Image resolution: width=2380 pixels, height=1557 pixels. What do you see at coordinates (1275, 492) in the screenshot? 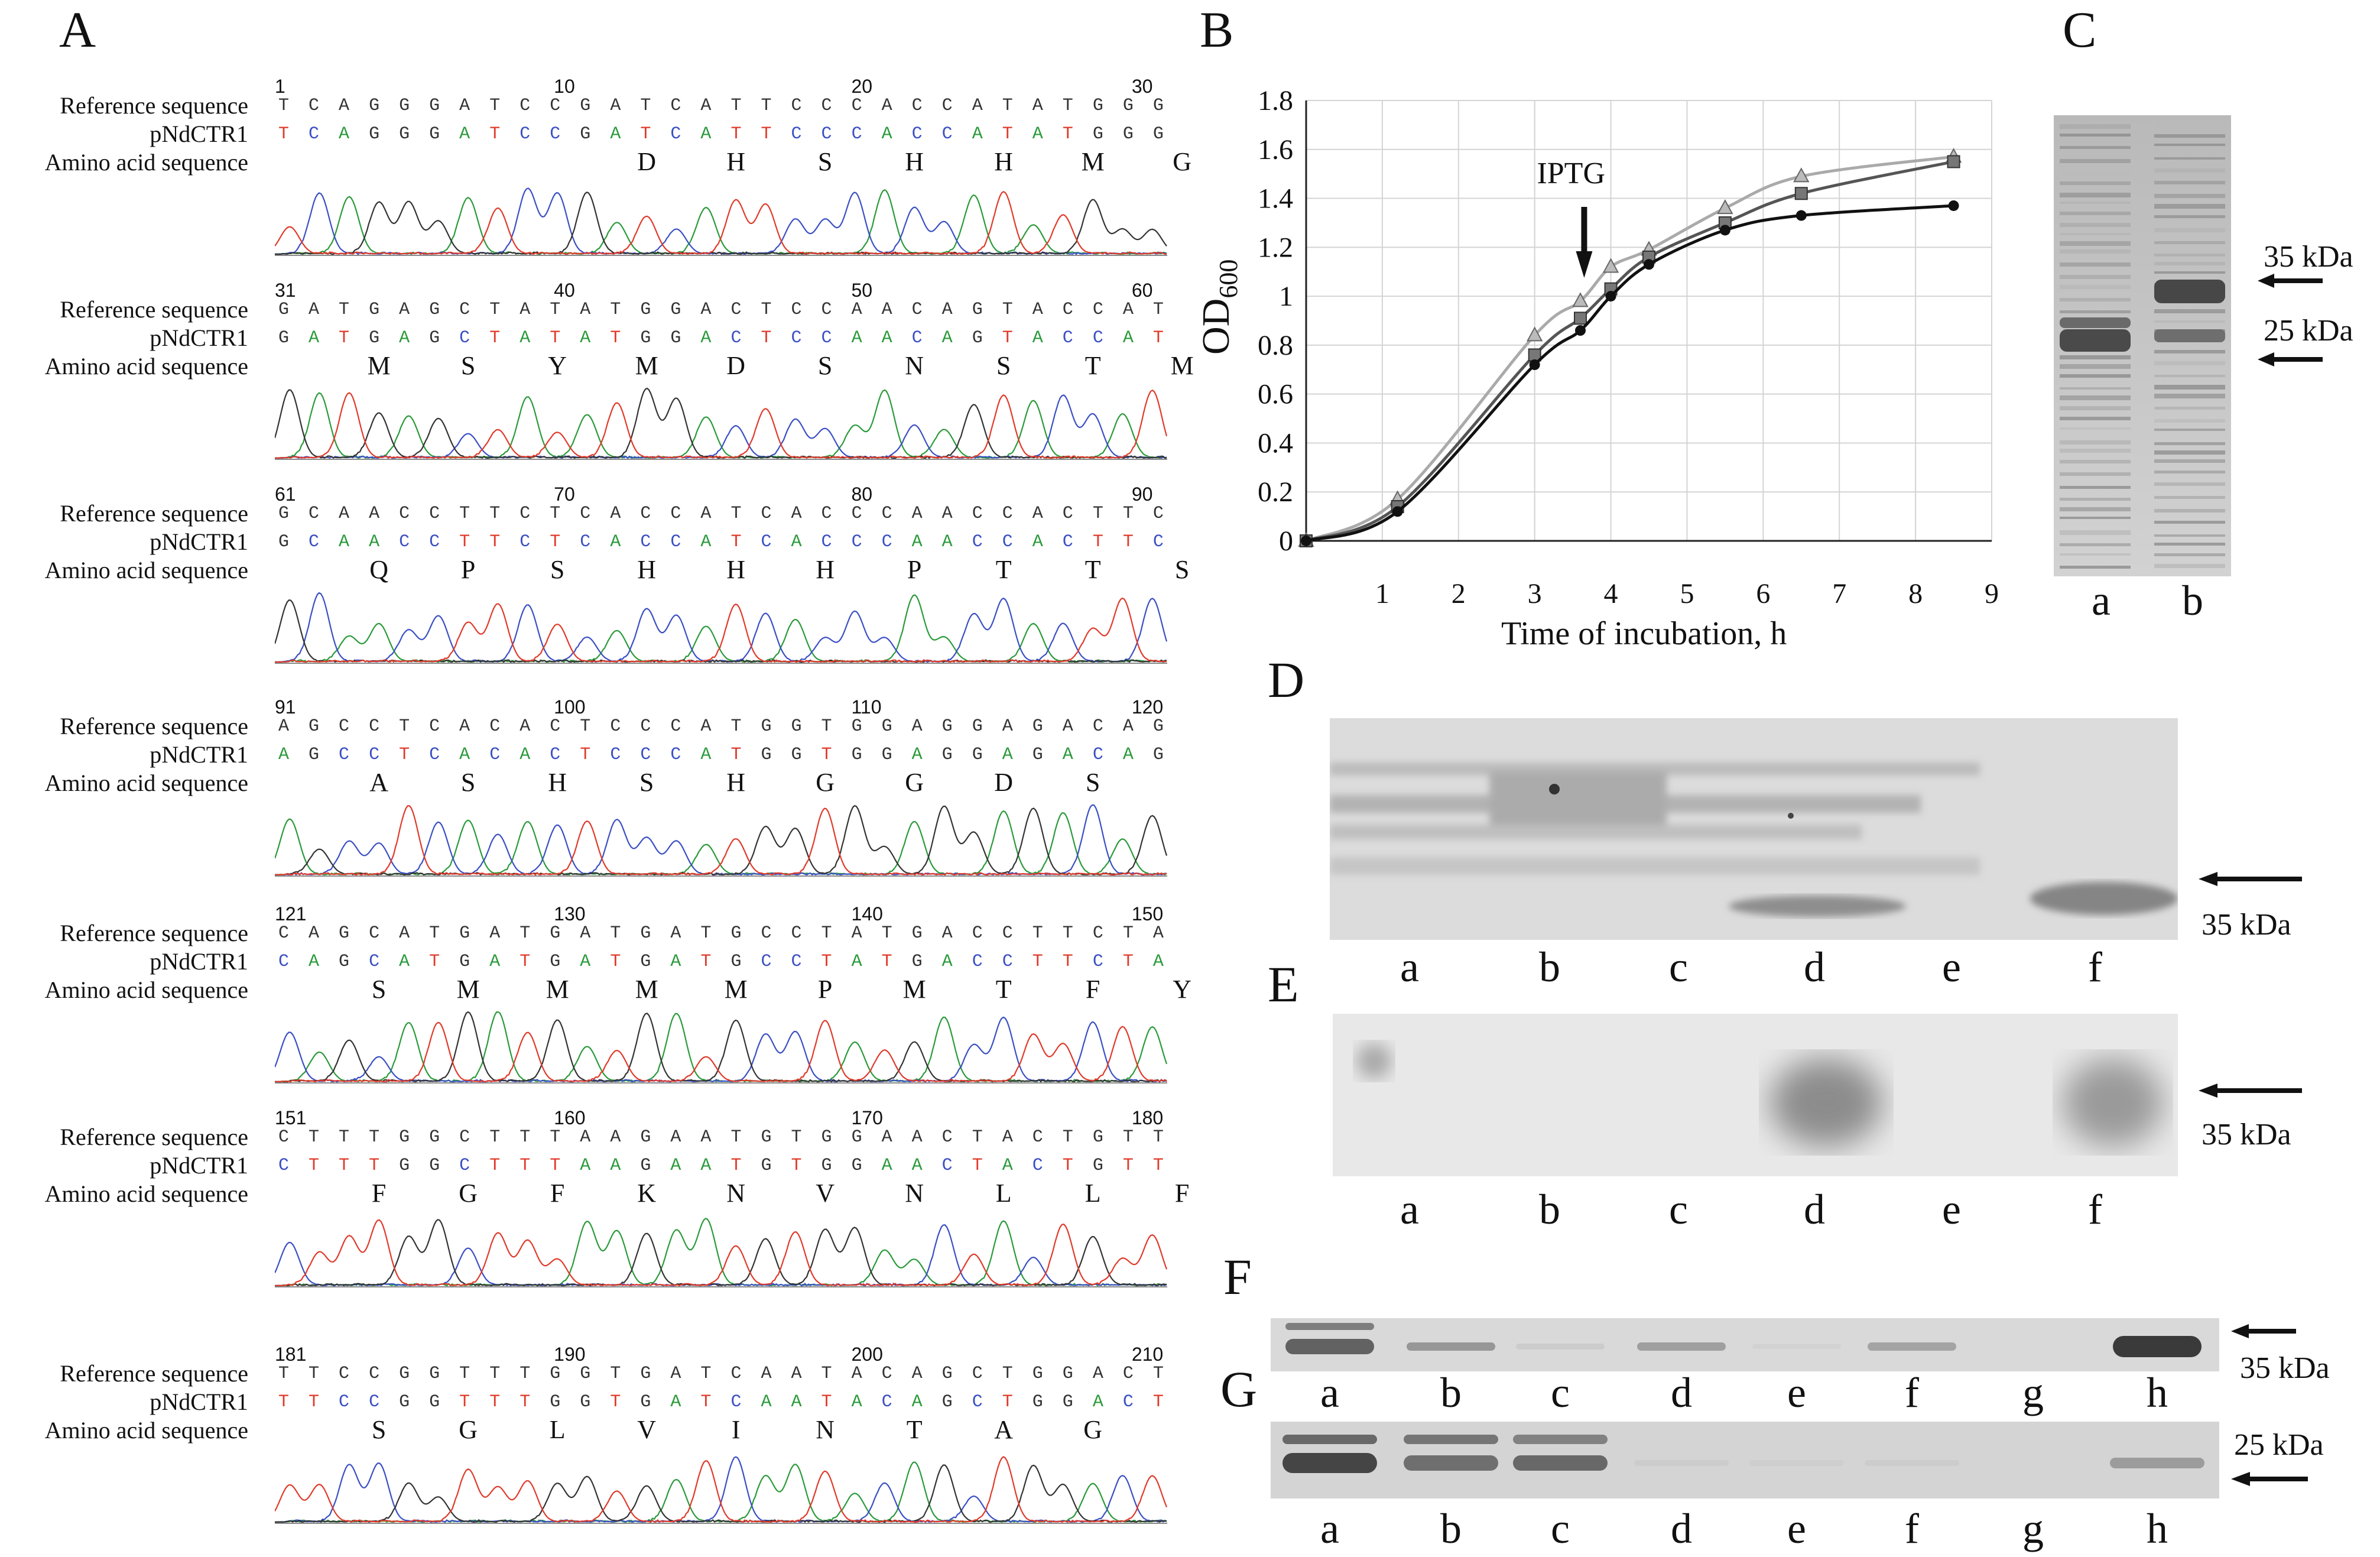
I see `y-tick-label: 0.2` at bounding box center [1275, 492].